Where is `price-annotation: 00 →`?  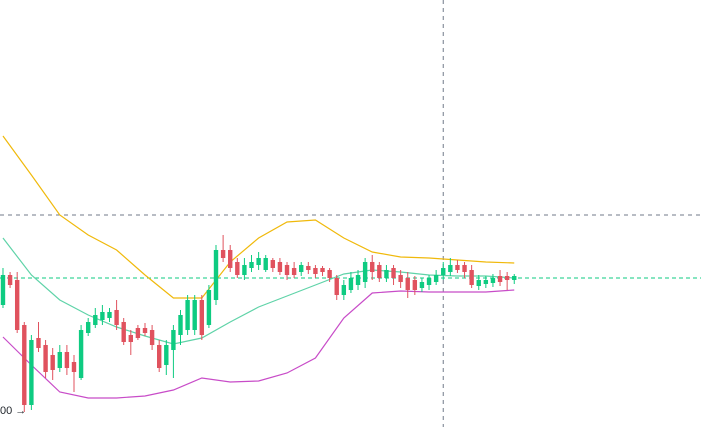
price-annotation: 00 → is located at coordinates (13, 411).